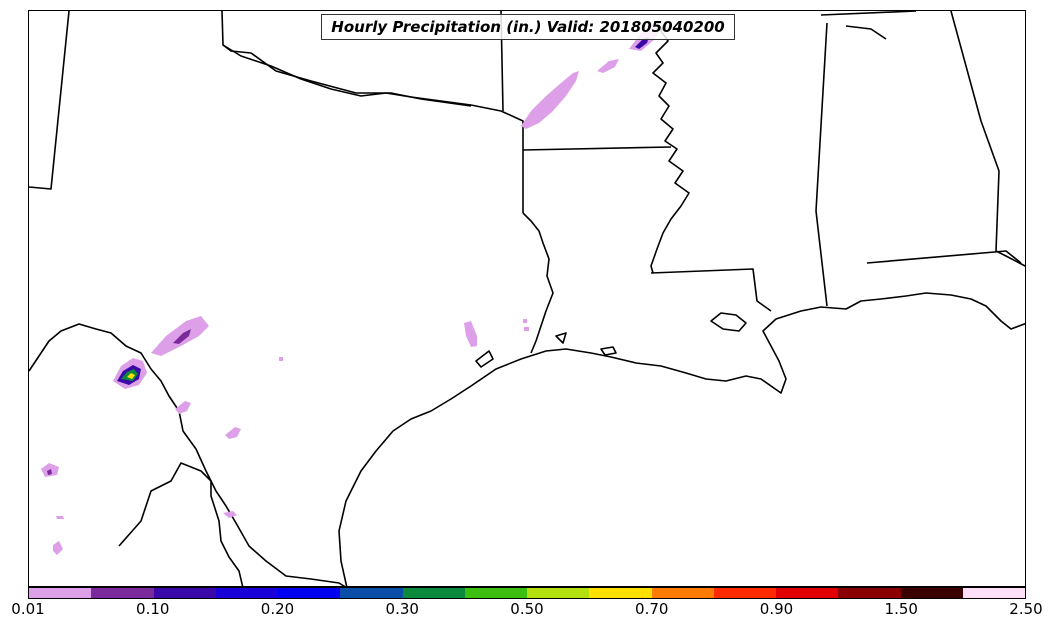 The height and width of the screenshot is (633, 1054). What do you see at coordinates (181, 524) in the screenshot?
I see `country-boundary` at bounding box center [181, 524].